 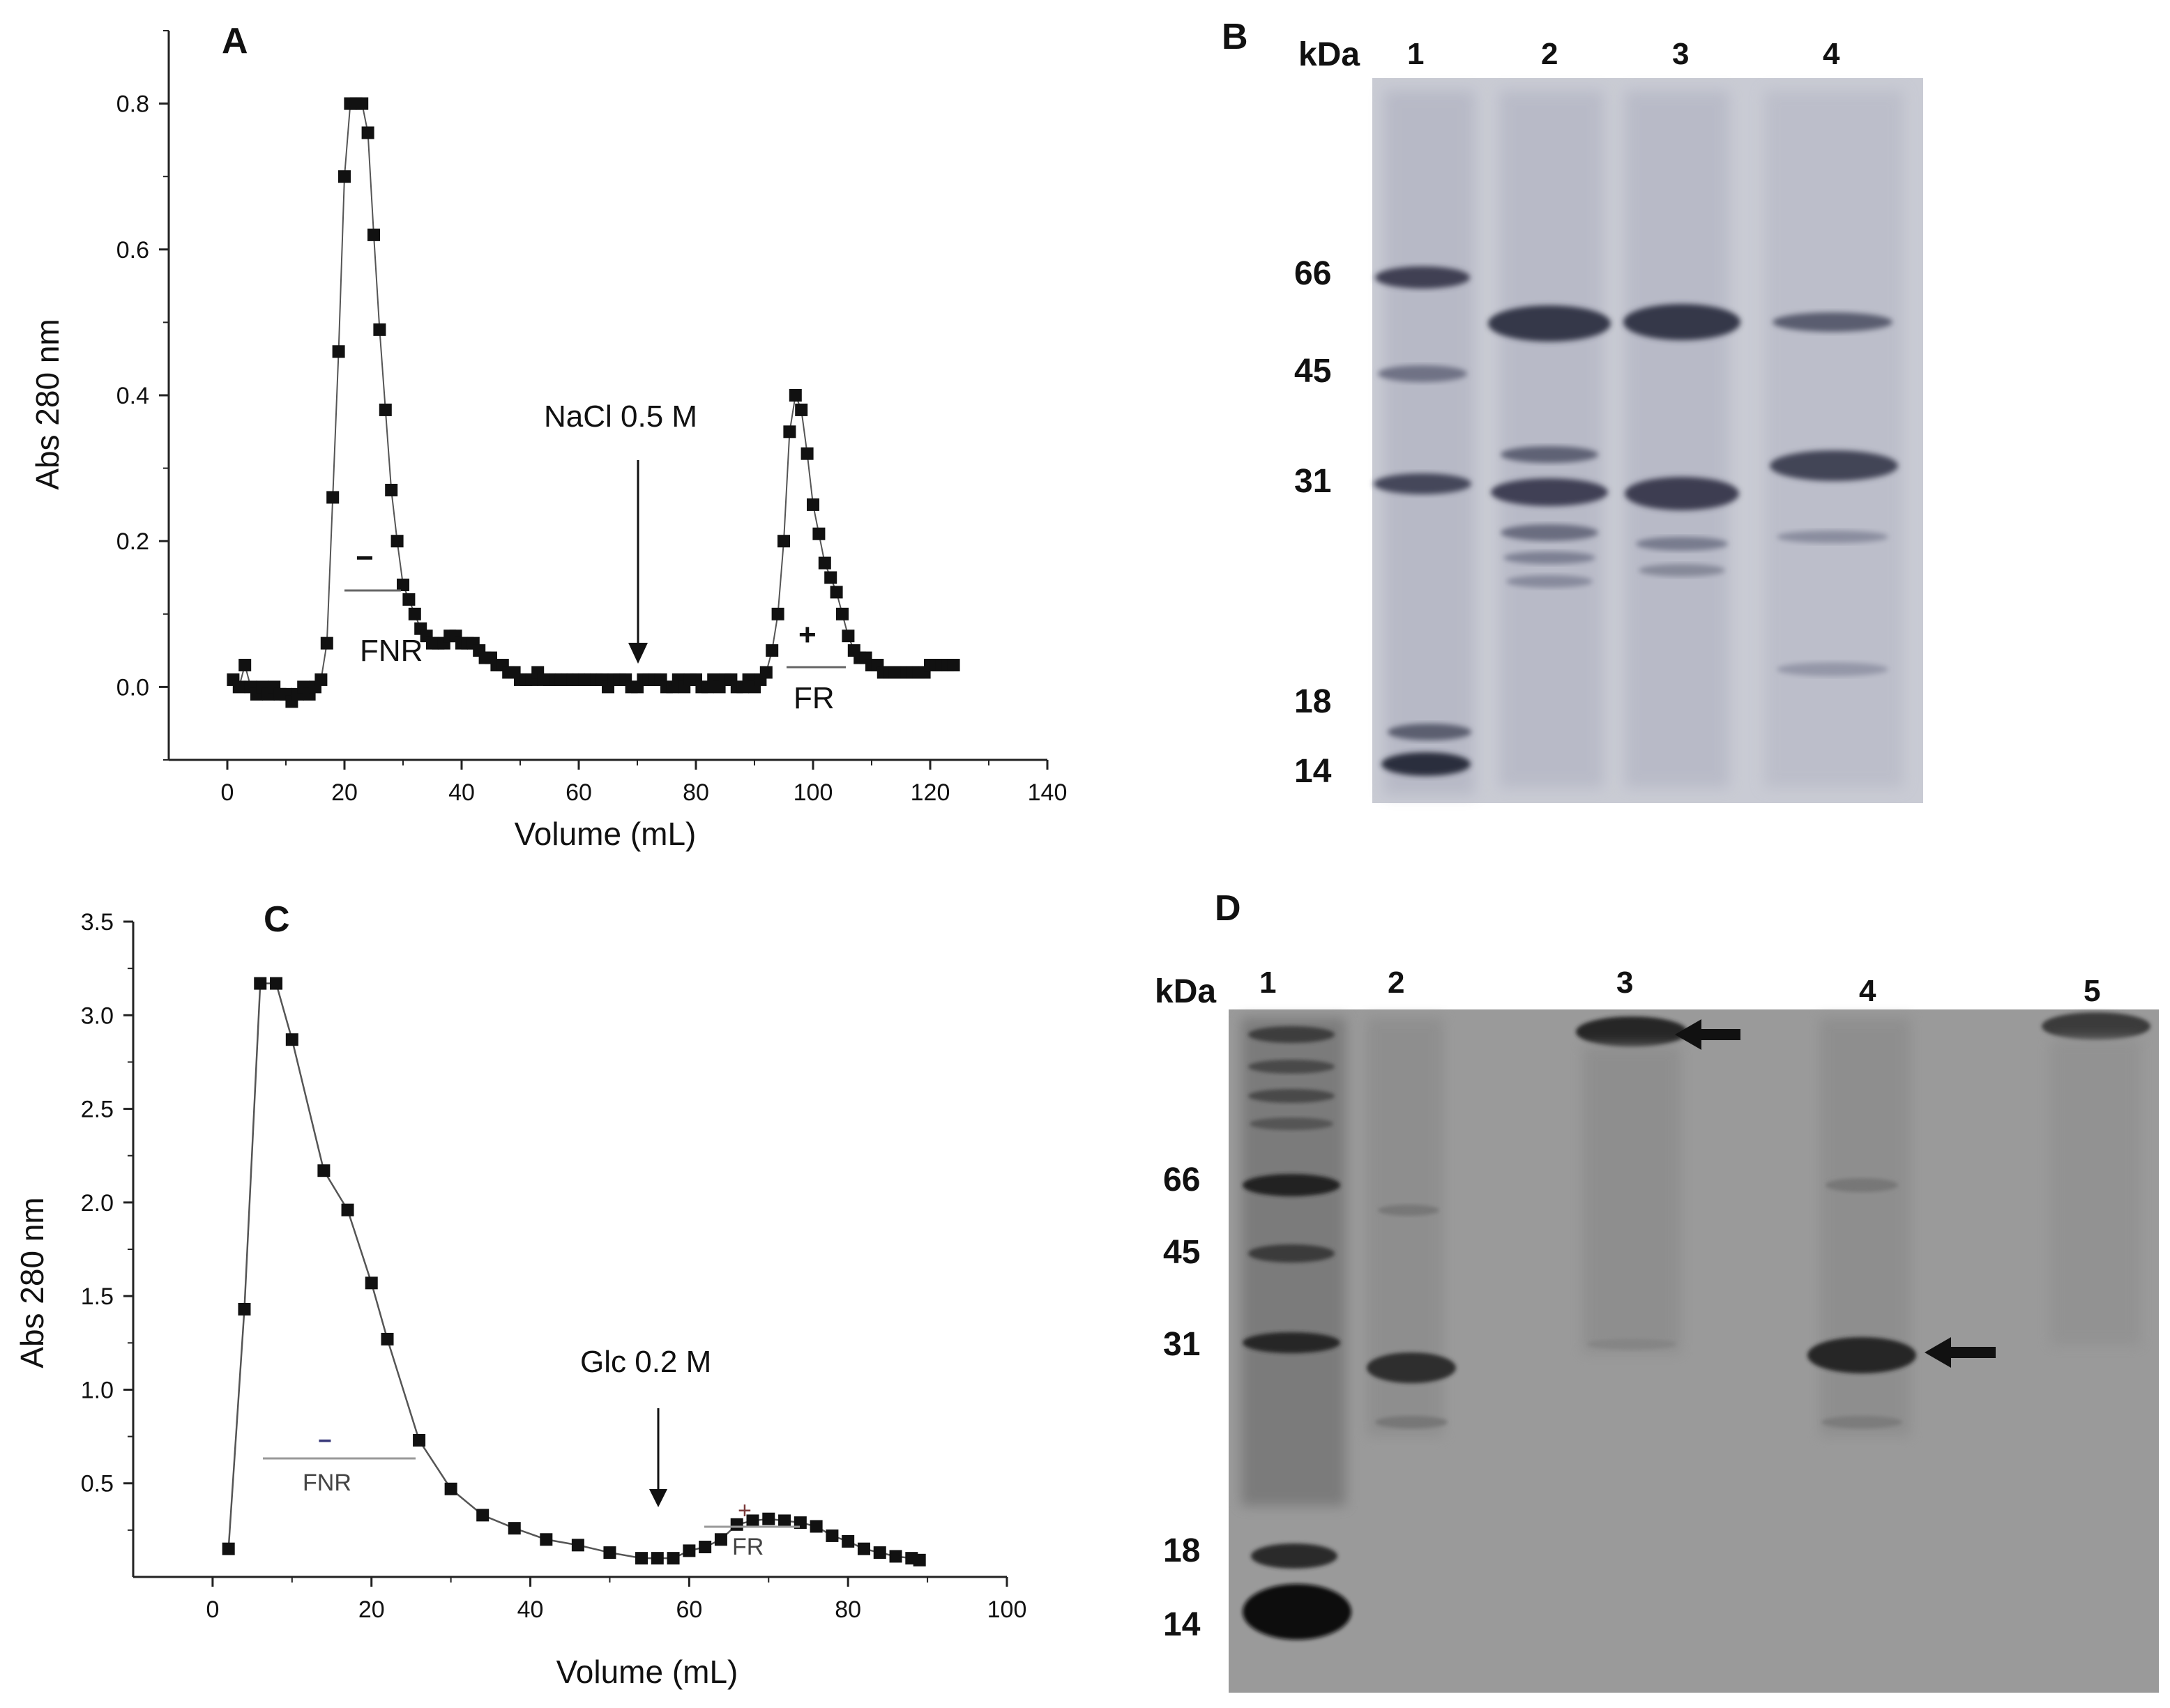 What do you see at coordinates (638, 653) in the screenshot?
I see `chart-a-arrow-head` at bounding box center [638, 653].